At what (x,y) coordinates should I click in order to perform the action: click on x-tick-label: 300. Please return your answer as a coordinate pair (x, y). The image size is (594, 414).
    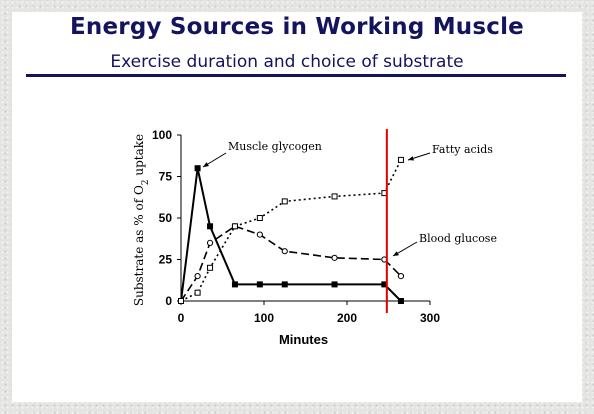
    Looking at the image, I should click on (430, 318).